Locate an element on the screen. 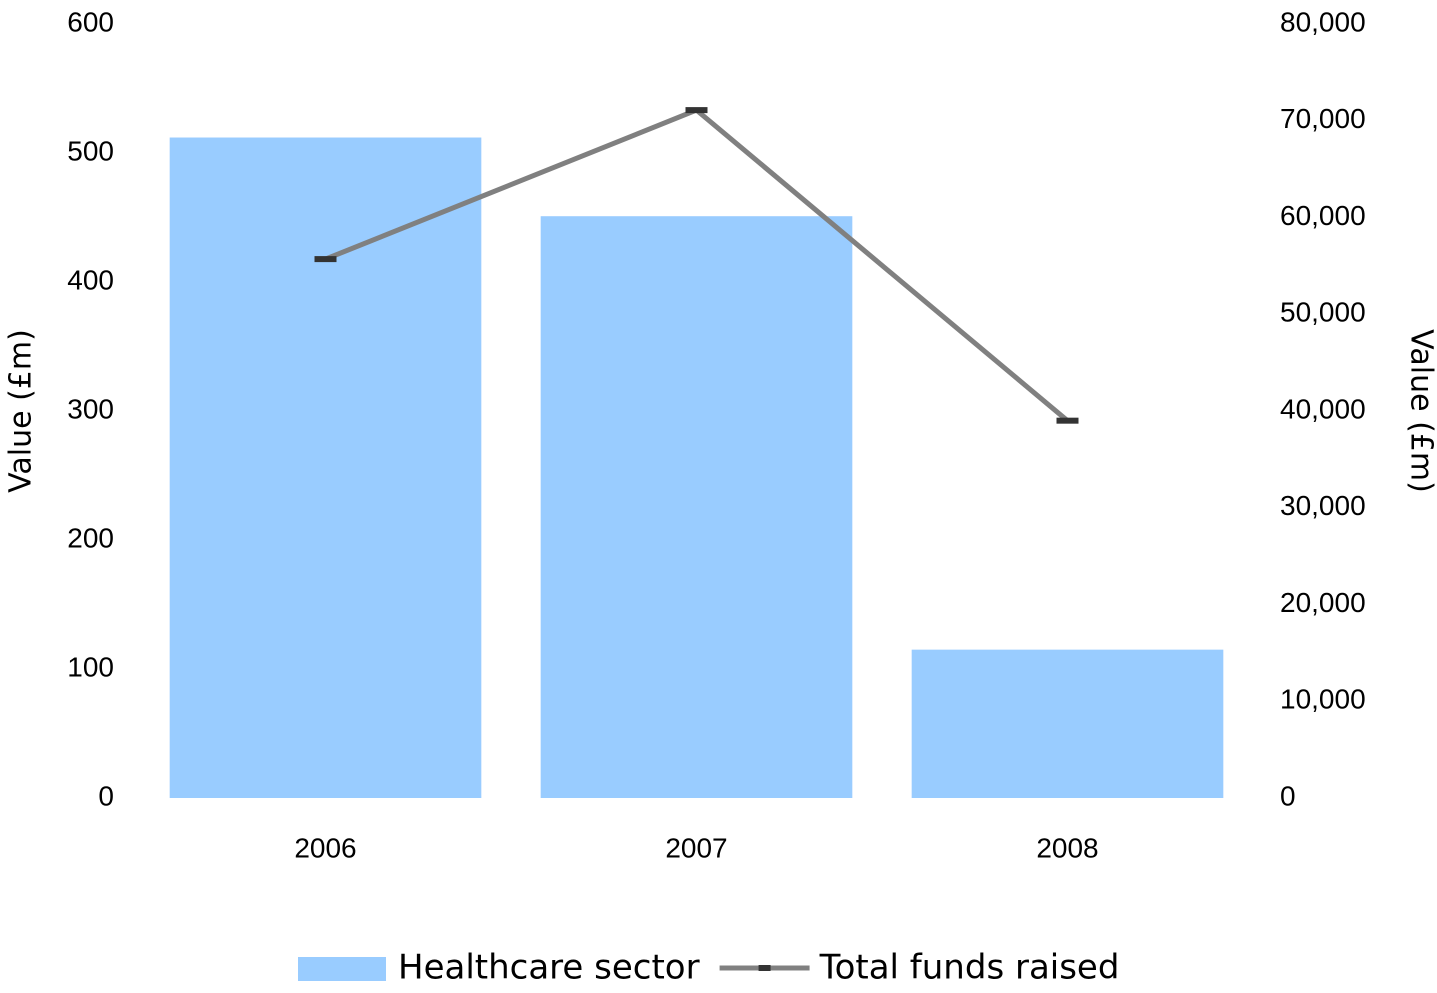 The image size is (1437, 993). y2-tick-label: 40,000 is located at coordinates (1323, 408).